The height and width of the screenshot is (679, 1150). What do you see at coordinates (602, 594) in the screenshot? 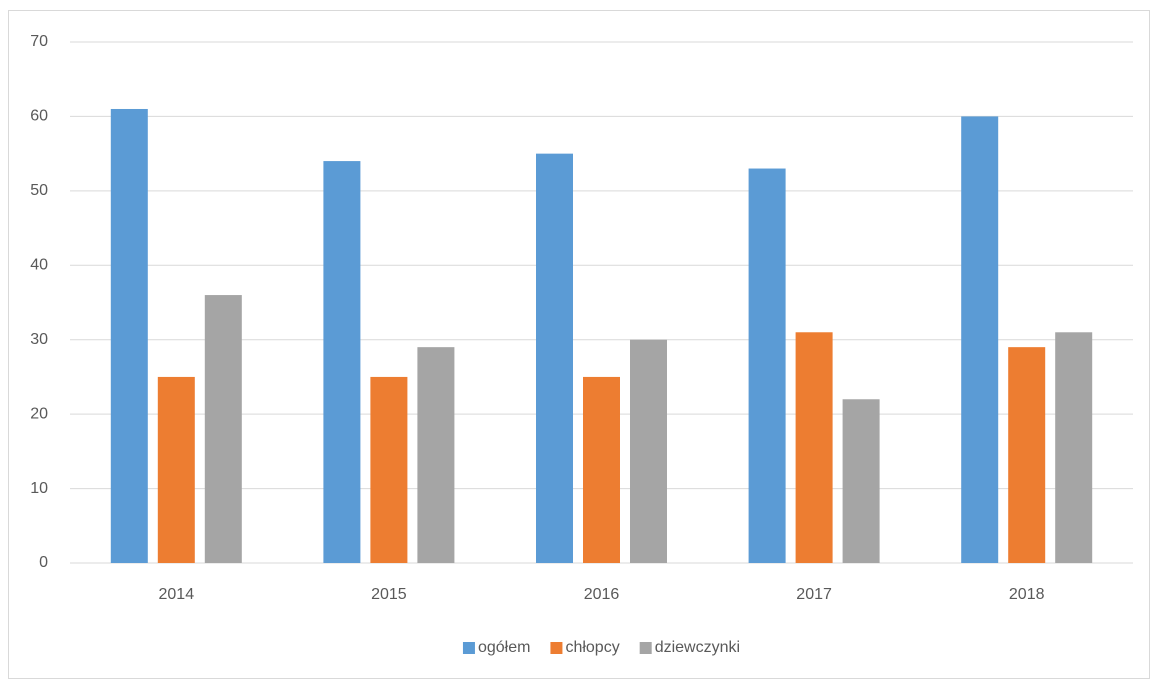
I see `x-tick-label: 2016` at bounding box center [602, 594].